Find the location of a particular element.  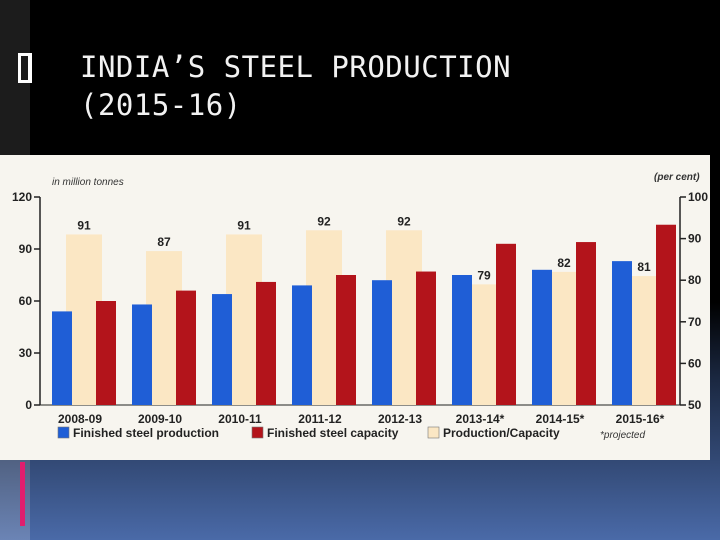

left-tick-label: 120 is located at coordinates (22, 197).